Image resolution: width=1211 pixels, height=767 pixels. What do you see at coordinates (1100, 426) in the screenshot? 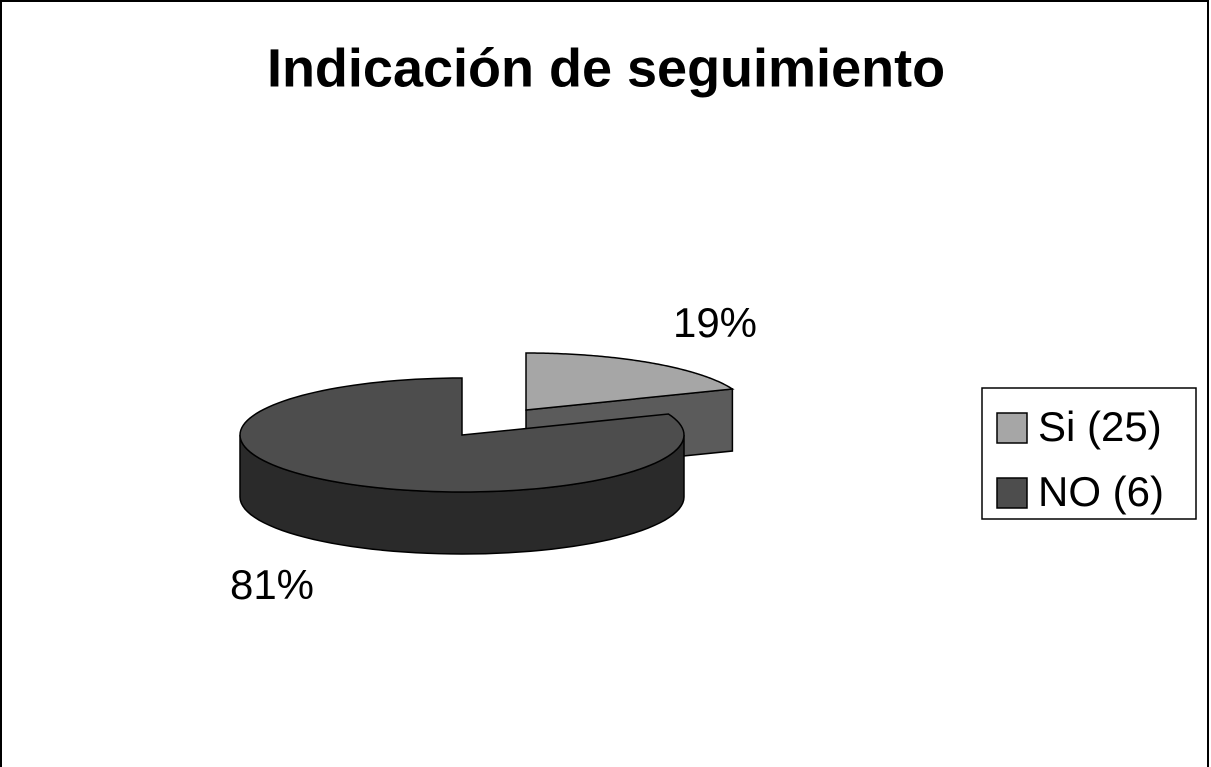
I see `legend-label: Si (25)` at bounding box center [1100, 426].